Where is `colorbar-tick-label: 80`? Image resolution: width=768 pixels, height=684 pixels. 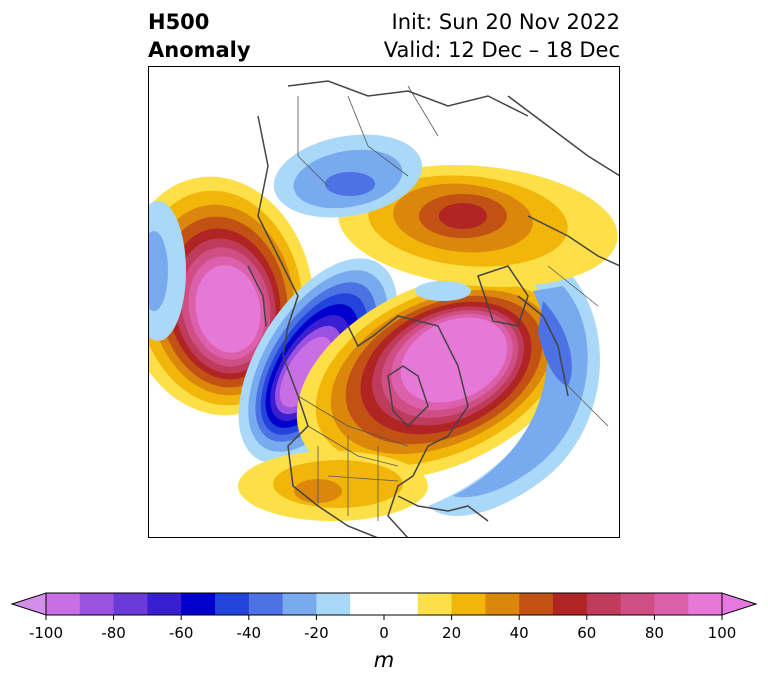 colorbar-tick-label: 80 is located at coordinates (654, 633).